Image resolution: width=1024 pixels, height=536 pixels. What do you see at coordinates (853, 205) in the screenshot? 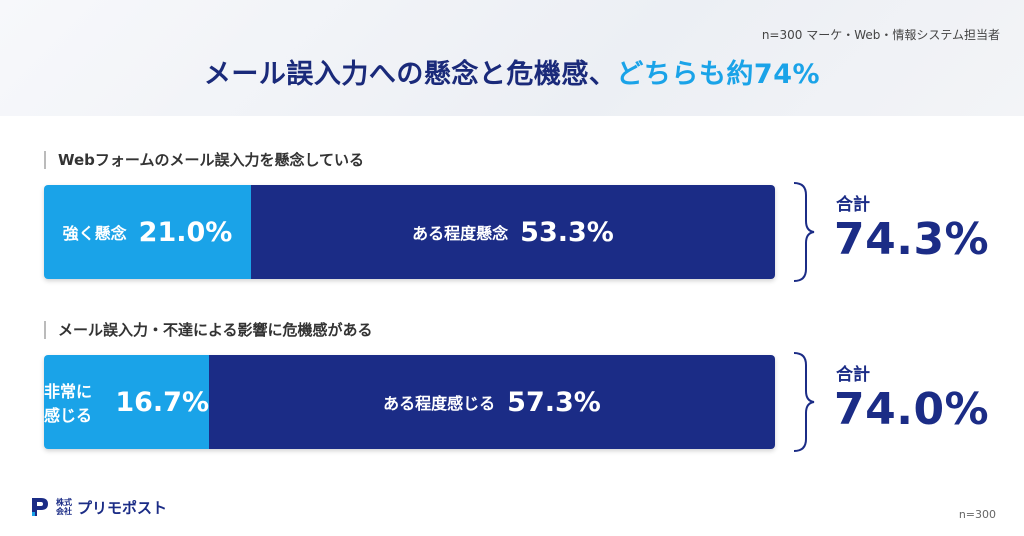
I see `chart1-total-label: 合計` at bounding box center [853, 205].